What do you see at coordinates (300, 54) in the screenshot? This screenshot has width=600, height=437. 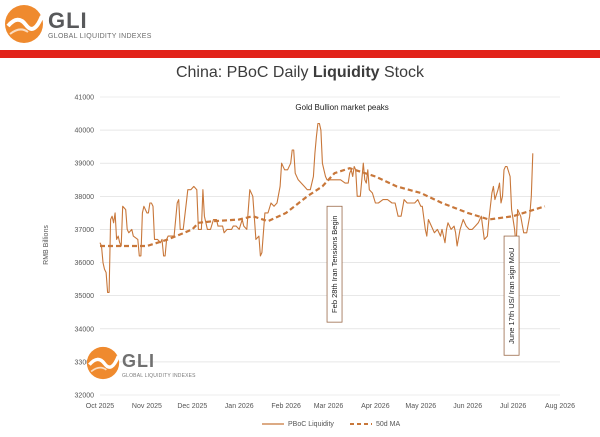 I see `header-accent-bar` at bounding box center [300, 54].